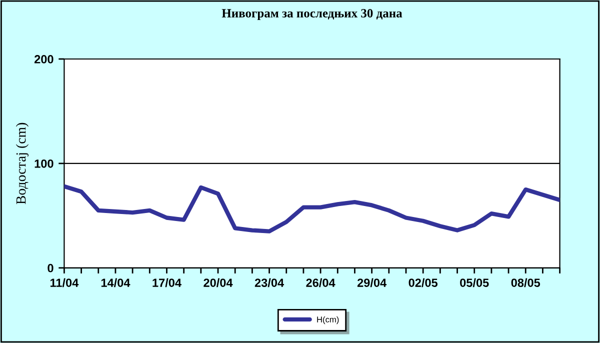 This screenshot has width=600, height=343. I want to click on y-axis-title: Водостај (cm), so click(22, 163).